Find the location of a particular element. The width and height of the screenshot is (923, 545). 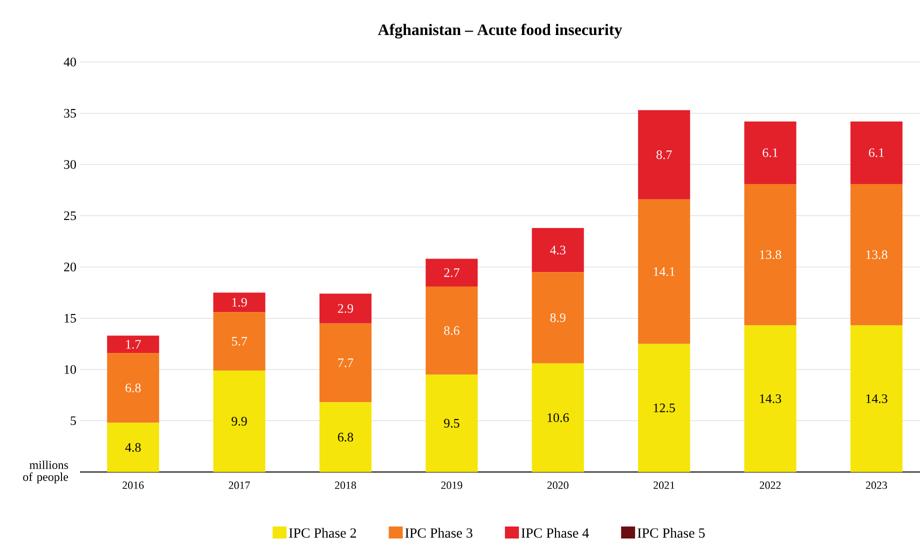

data-label: 1.7 is located at coordinates (133, 344).